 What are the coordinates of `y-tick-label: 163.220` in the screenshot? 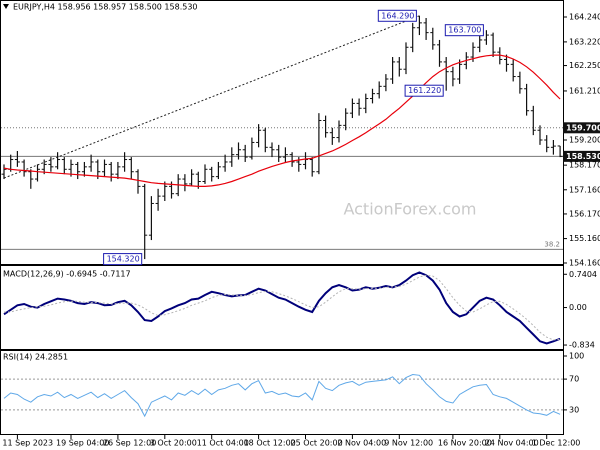 It's located at (584, 41).